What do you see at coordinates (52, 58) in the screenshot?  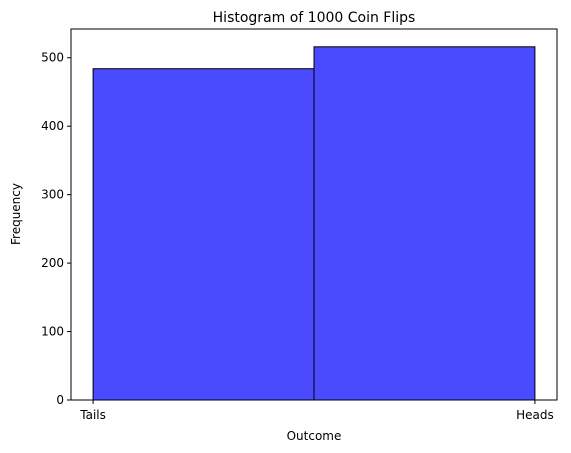 I see `y-tick-label: 500` at bounding box center [52, 58].